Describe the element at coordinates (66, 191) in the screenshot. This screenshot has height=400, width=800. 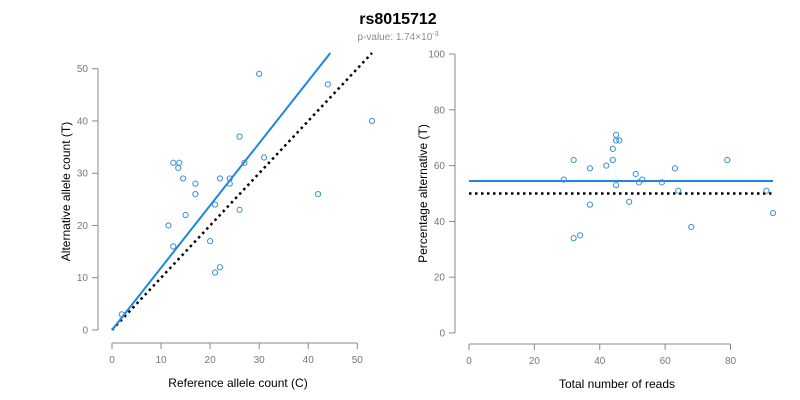
I see `left-y-axis-label: Alternative allele count (T)` at that location.